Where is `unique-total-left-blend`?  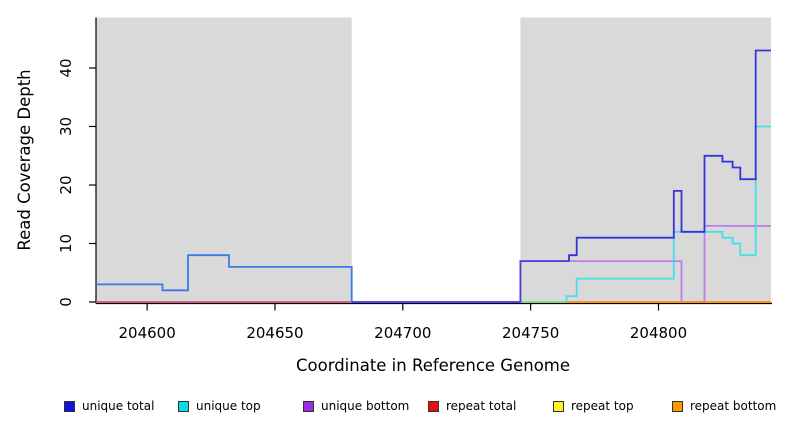
unique-total-left-blend is located at coordinates (224, 278).